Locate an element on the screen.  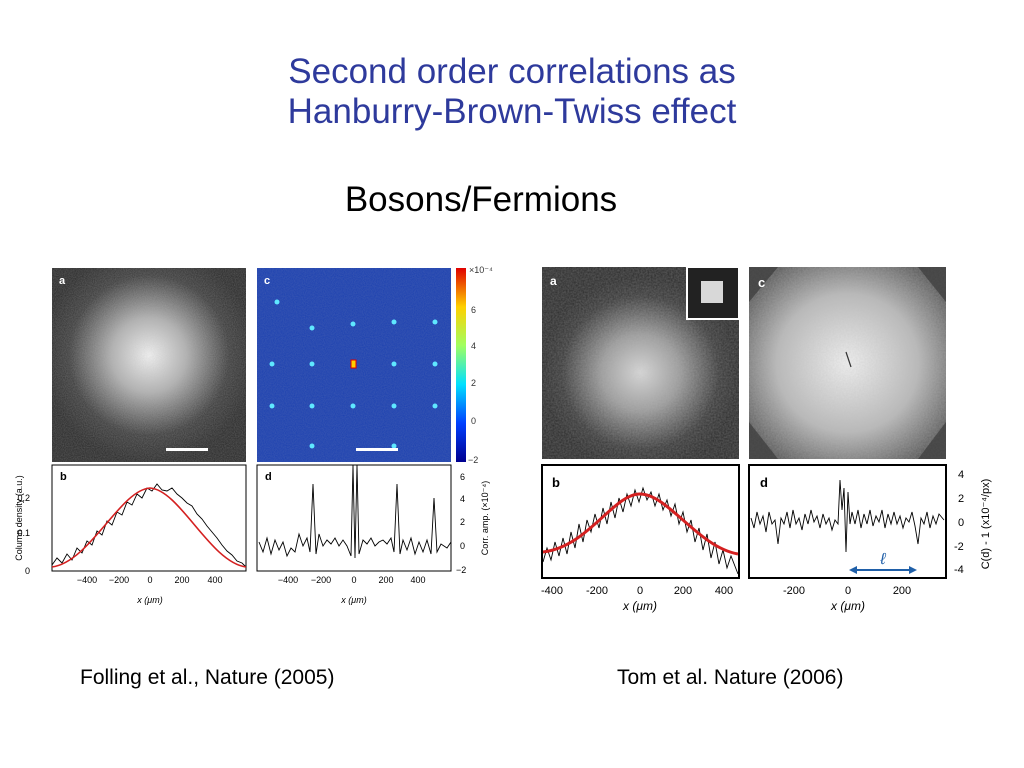
y-tick: 6 is located at coordinates (462, 477).